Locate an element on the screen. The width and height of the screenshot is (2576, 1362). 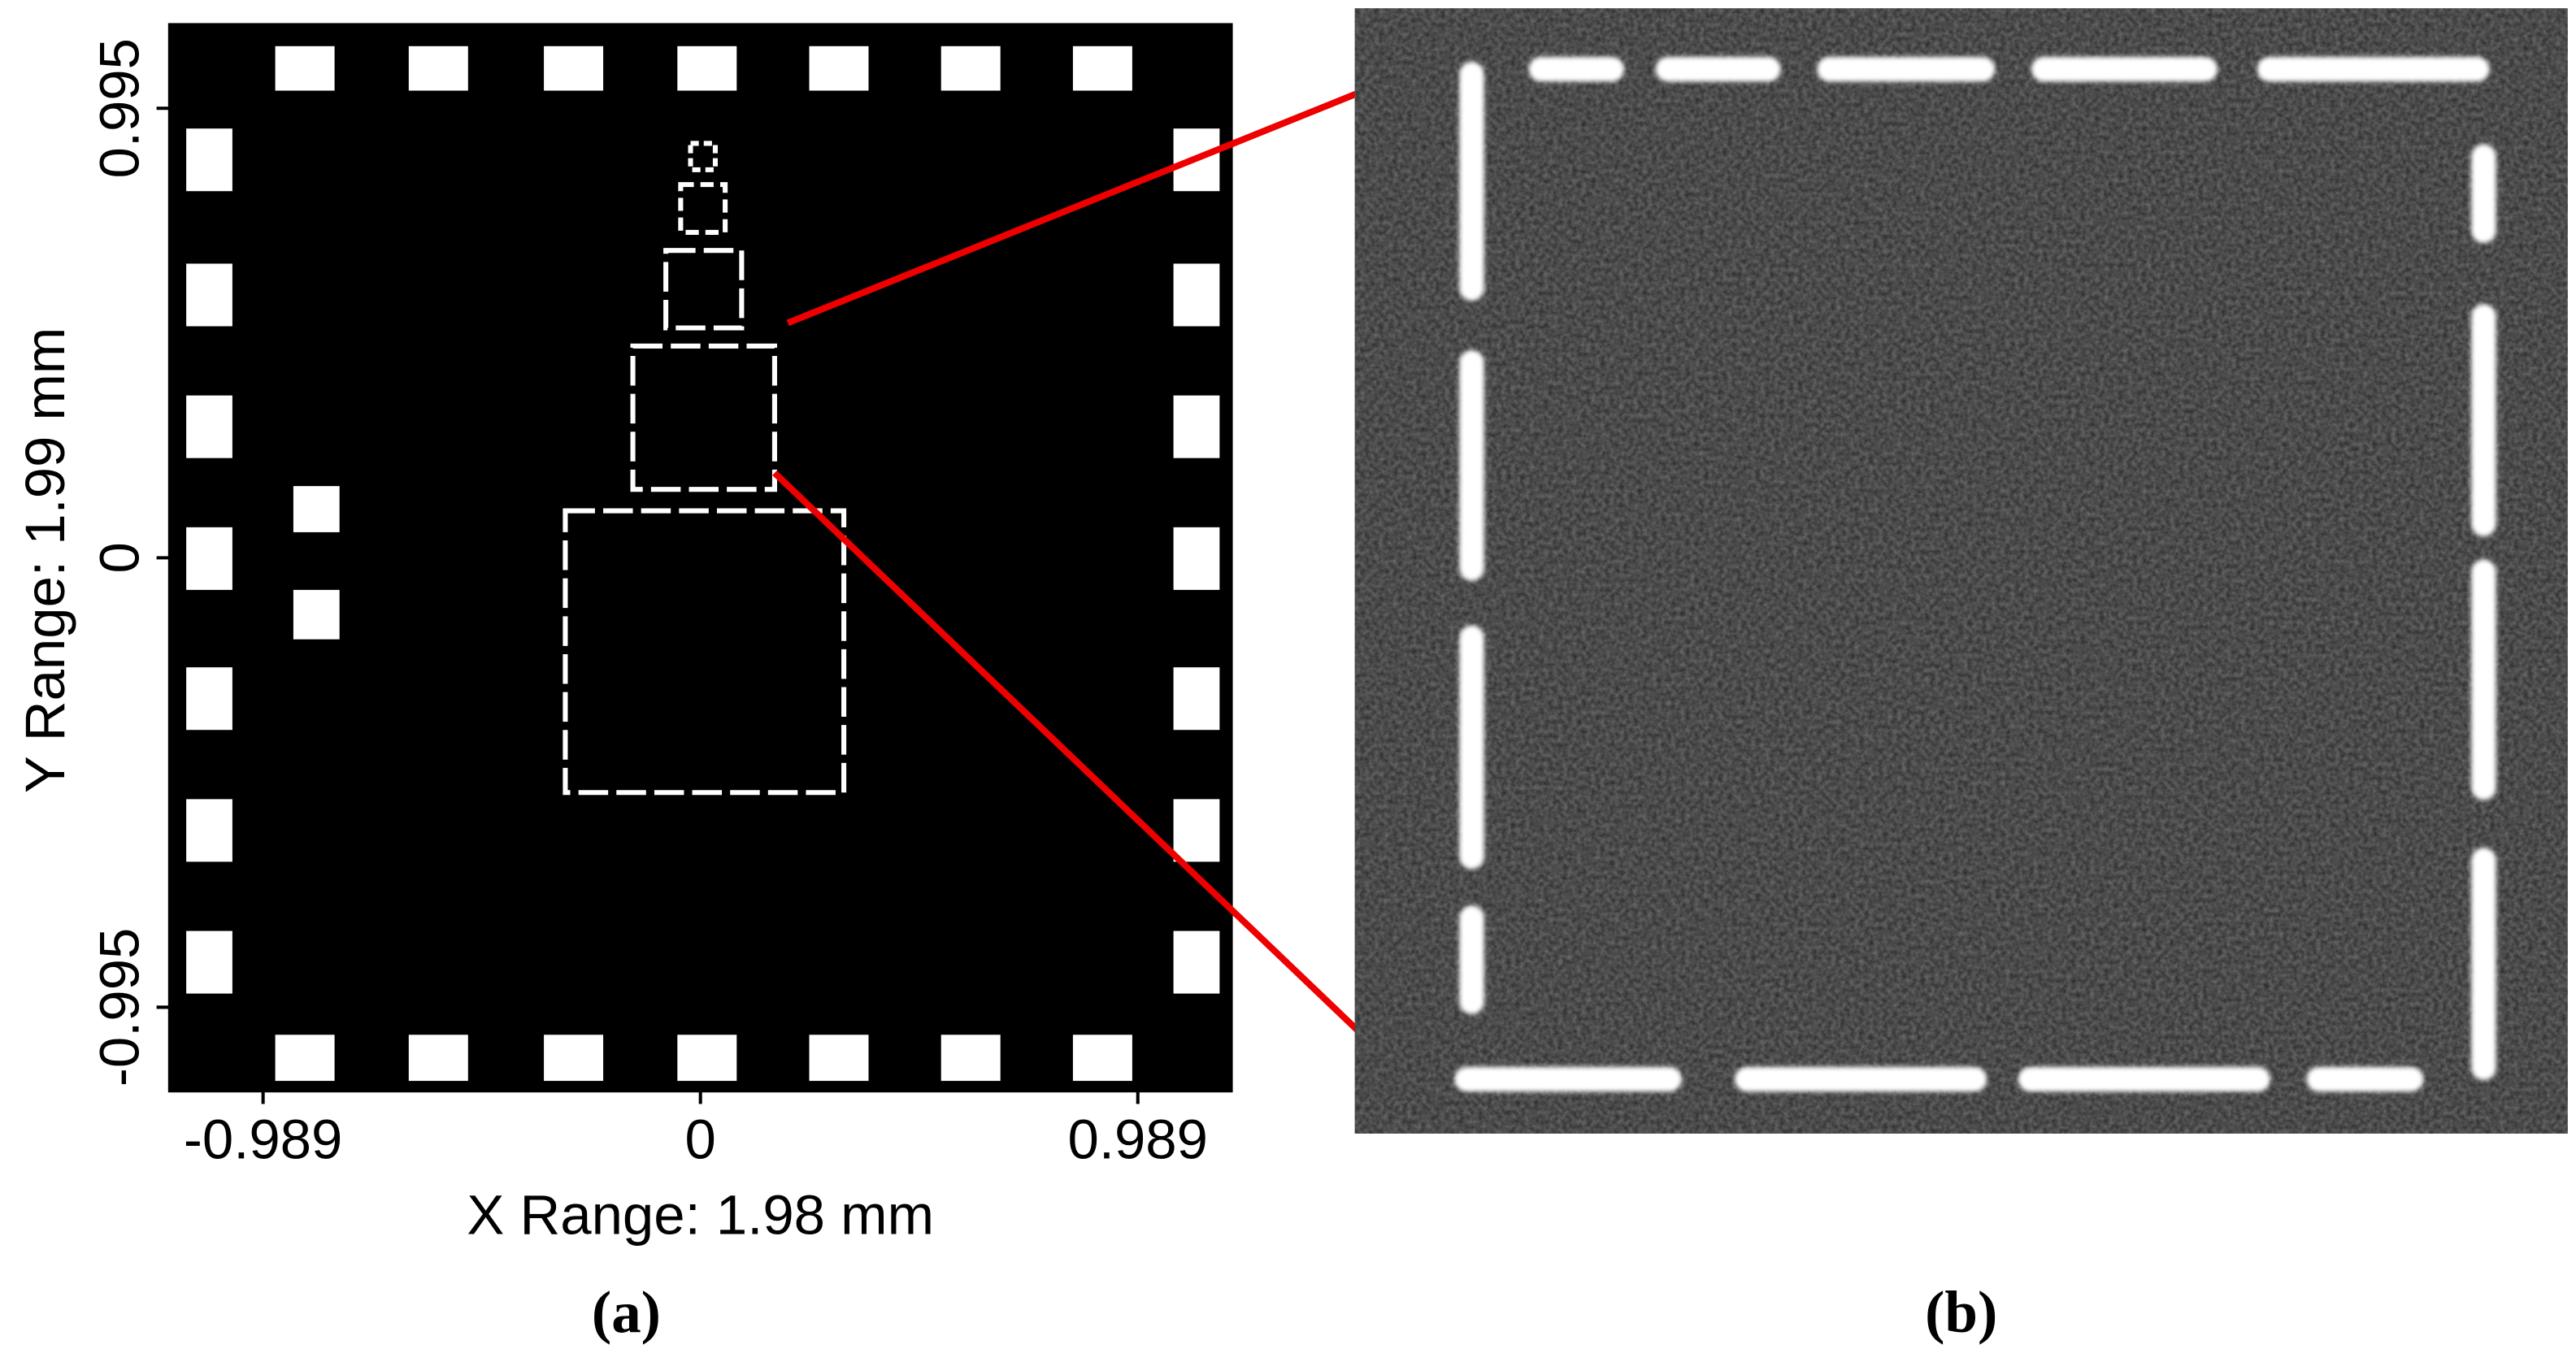
dashed-squares is located at coordinates (705, 469).